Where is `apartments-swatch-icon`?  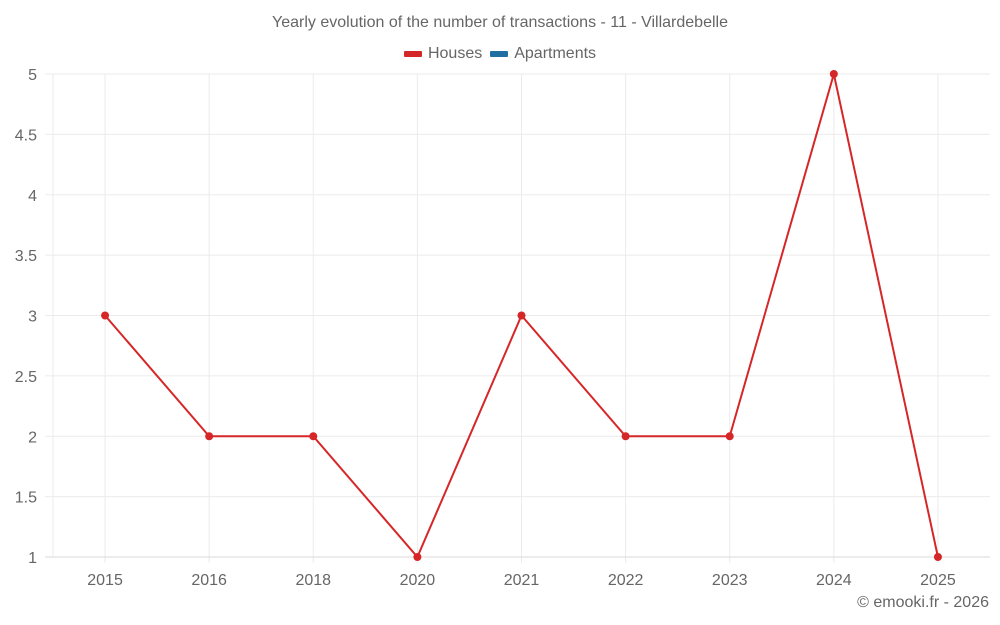
apartments-swatch-icon is located at coordinates (499, 54).